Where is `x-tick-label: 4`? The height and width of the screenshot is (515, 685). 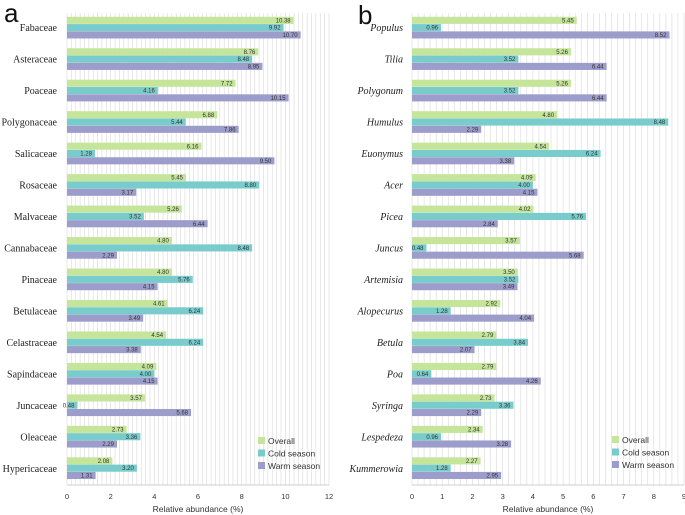 x-tick-label: 4 is located at coordinates (533, 496).